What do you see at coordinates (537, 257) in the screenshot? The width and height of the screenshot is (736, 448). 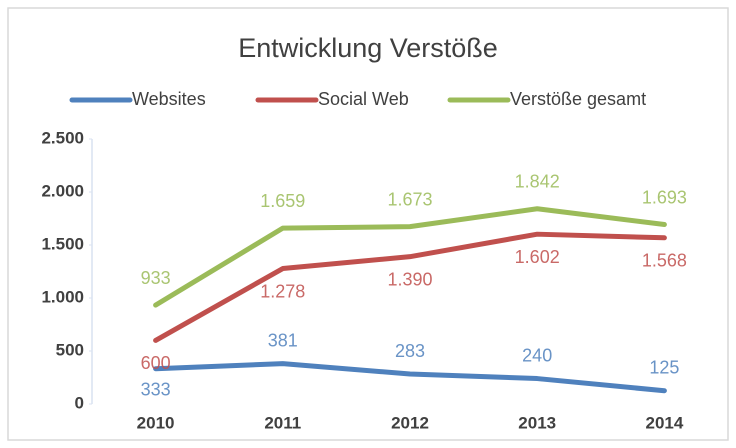 I see `data-label: 1.602` at bounding box center [537, 257].